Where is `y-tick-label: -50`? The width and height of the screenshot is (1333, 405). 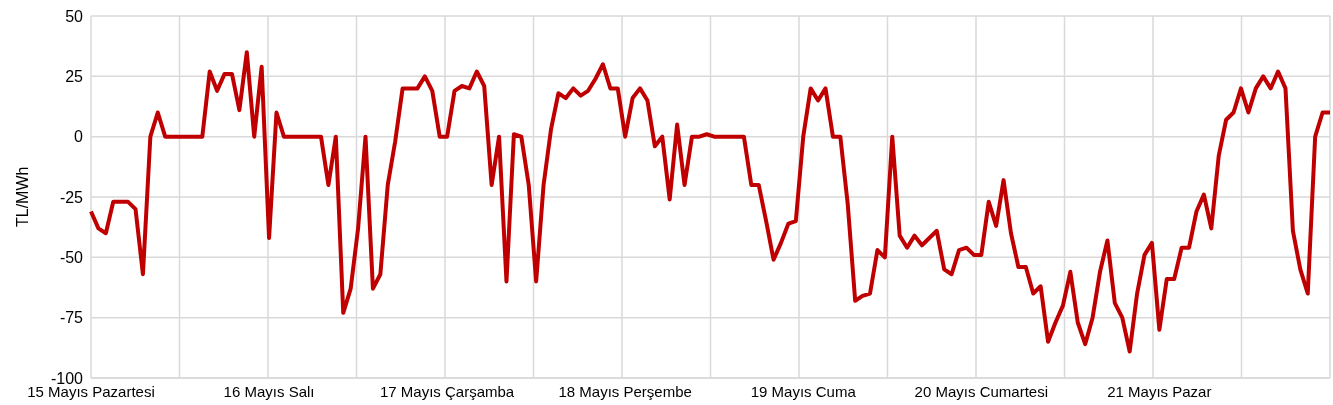
y-tick-label: -50 is located at coordinates (71, 258).